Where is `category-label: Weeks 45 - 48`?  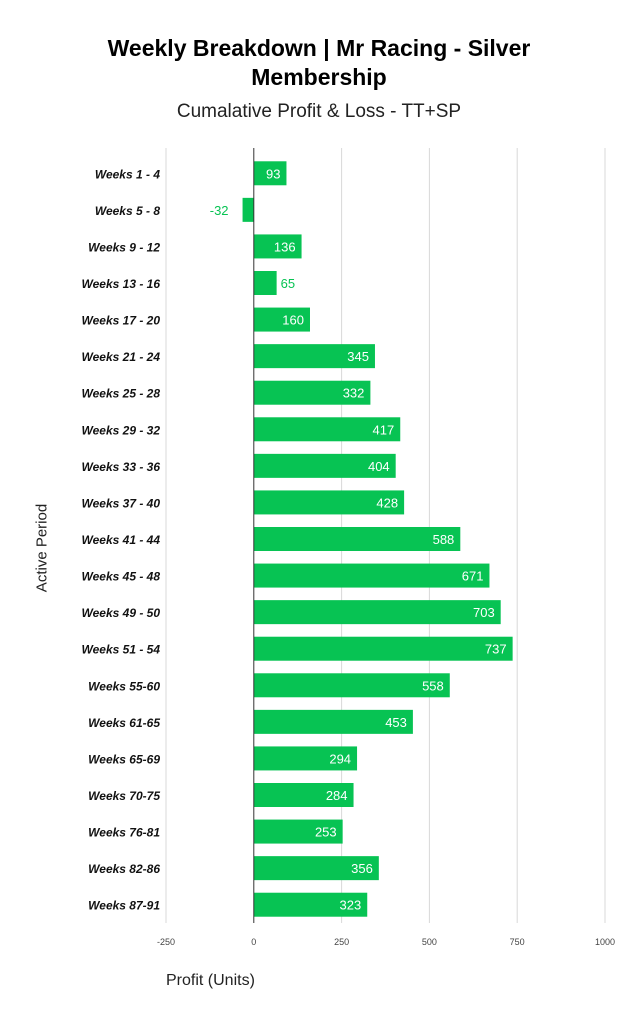
category-label: Weeks 45 - 48 is located at coordinates (121, 577).